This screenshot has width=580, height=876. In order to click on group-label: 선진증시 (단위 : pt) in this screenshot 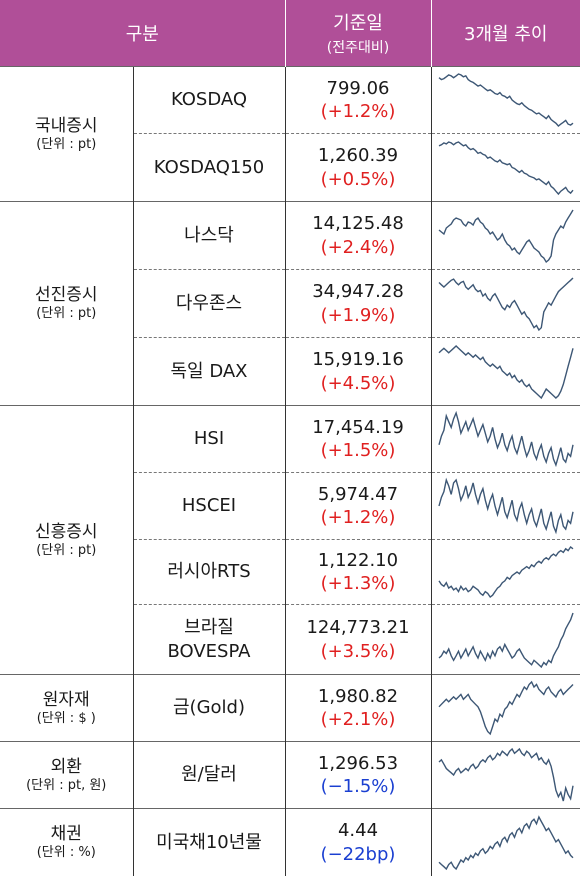, I will do `click(66, 304)`.